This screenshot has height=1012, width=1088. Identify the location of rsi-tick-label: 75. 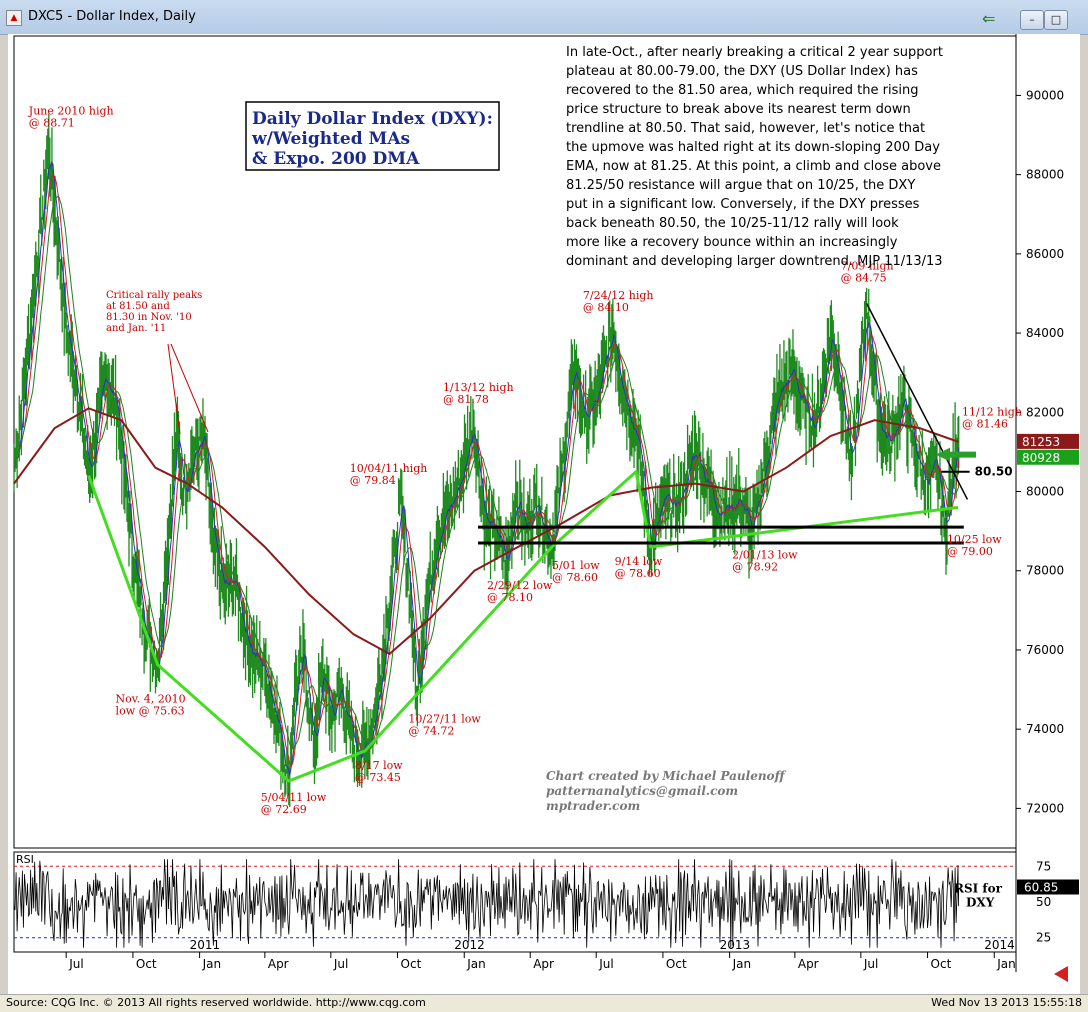
(1043, 866).